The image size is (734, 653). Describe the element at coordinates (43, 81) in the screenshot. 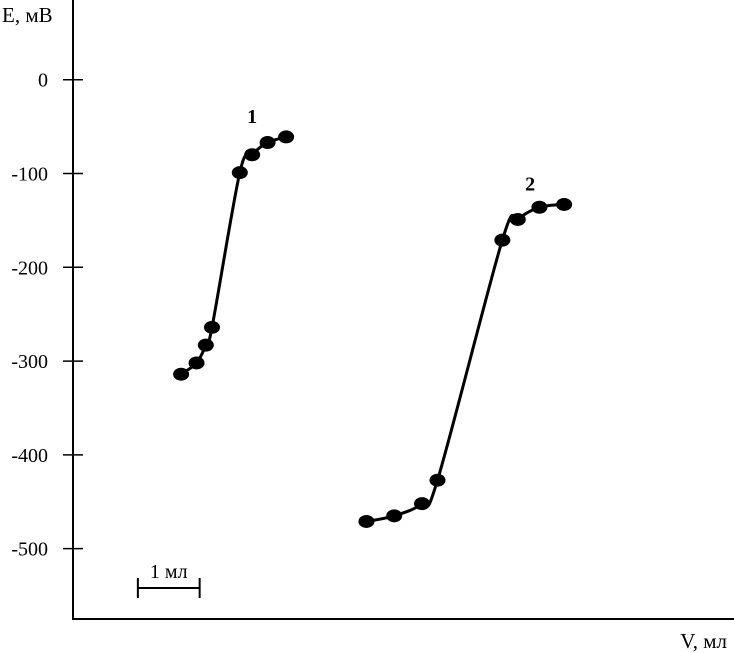

I see `y-tick-label: 0` at that location.